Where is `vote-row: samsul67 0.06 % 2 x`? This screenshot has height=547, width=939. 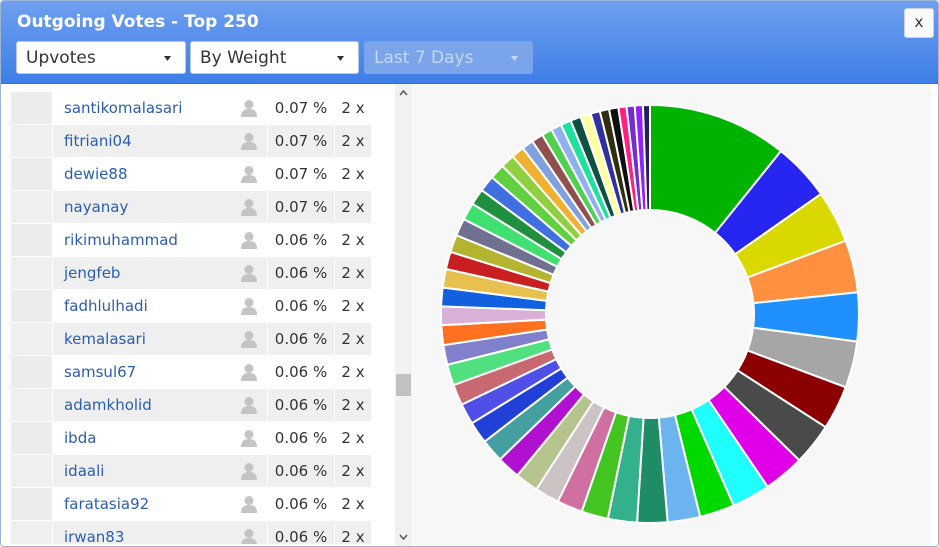
vote-row: samsul67 0.06 % 2 x is located at coordinates (191, 372).